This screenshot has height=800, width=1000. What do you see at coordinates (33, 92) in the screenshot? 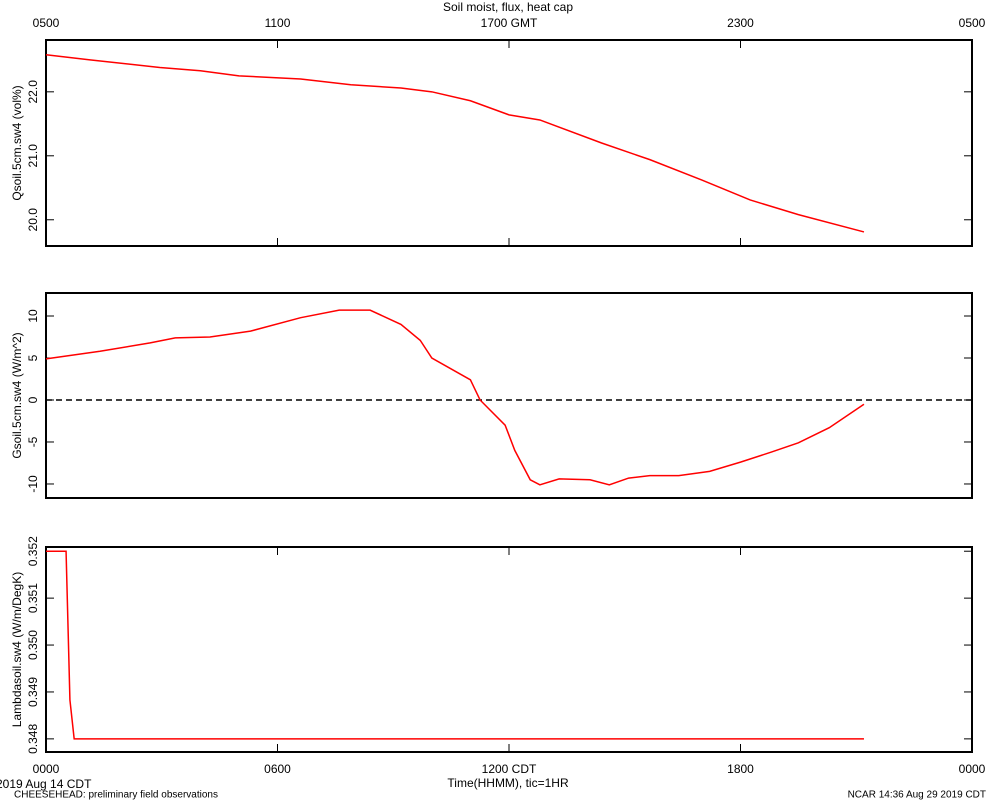
I see `y-tick-label: 22.0` at bounding box center [33, 92].